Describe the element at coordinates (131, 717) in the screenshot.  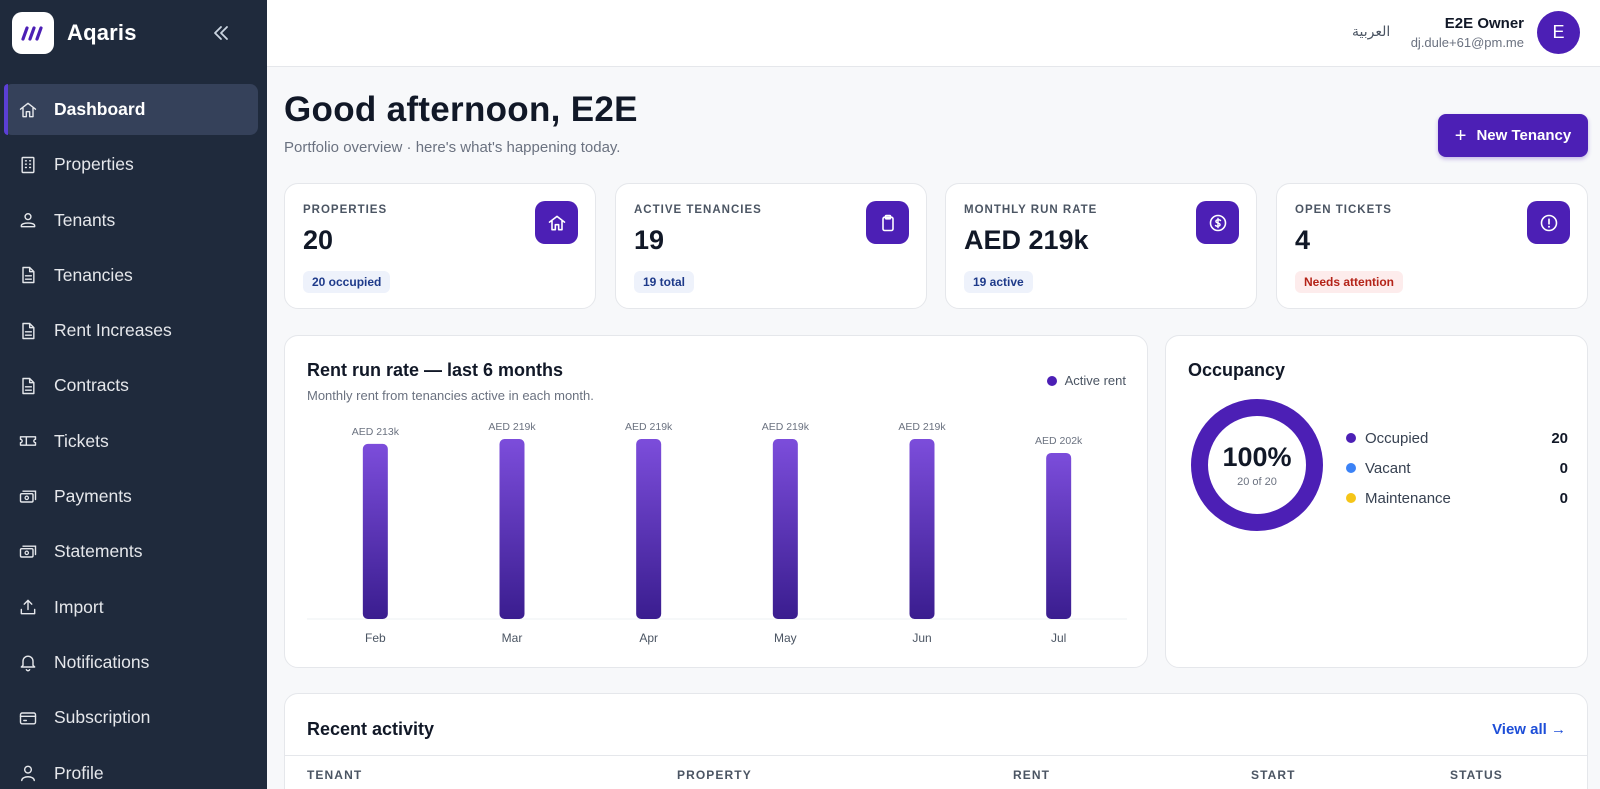
I see `sidebar-item-subscription: Subscription` at that location.